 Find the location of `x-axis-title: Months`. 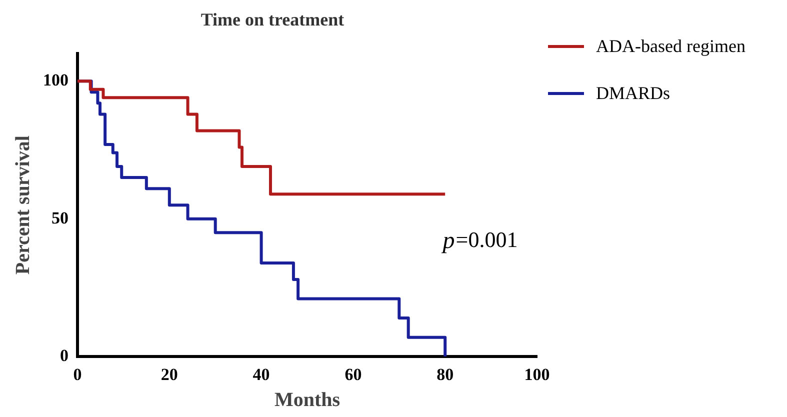

x-axis-title: Months is located at coordinates (307, 400).